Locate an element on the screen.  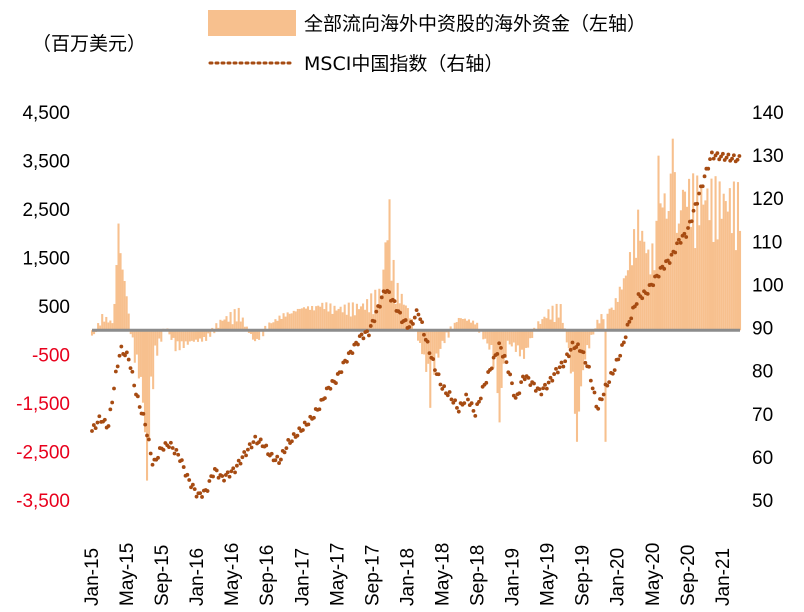
x-tick-label: May-18 is located at coordinates (442, 574).